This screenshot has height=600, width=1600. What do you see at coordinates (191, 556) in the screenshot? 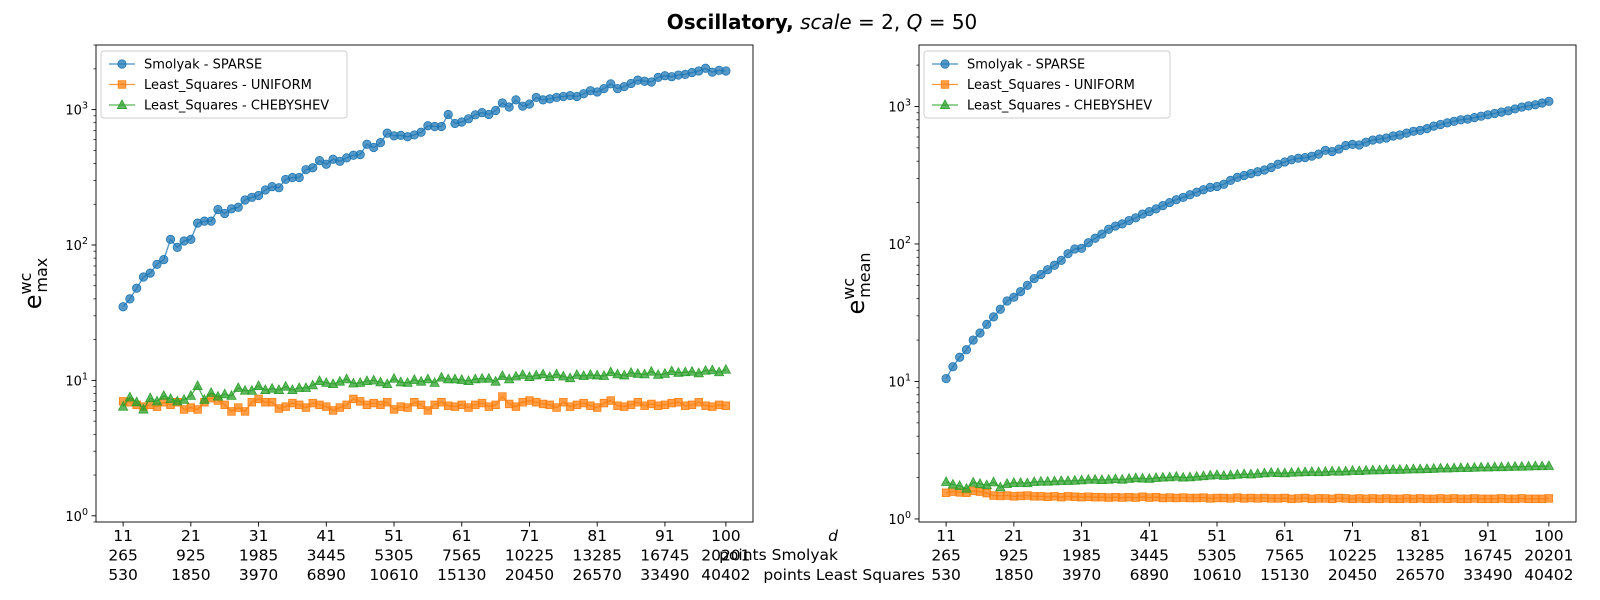
I see `x-tick-label: 925` at bounding box center [191, 556].